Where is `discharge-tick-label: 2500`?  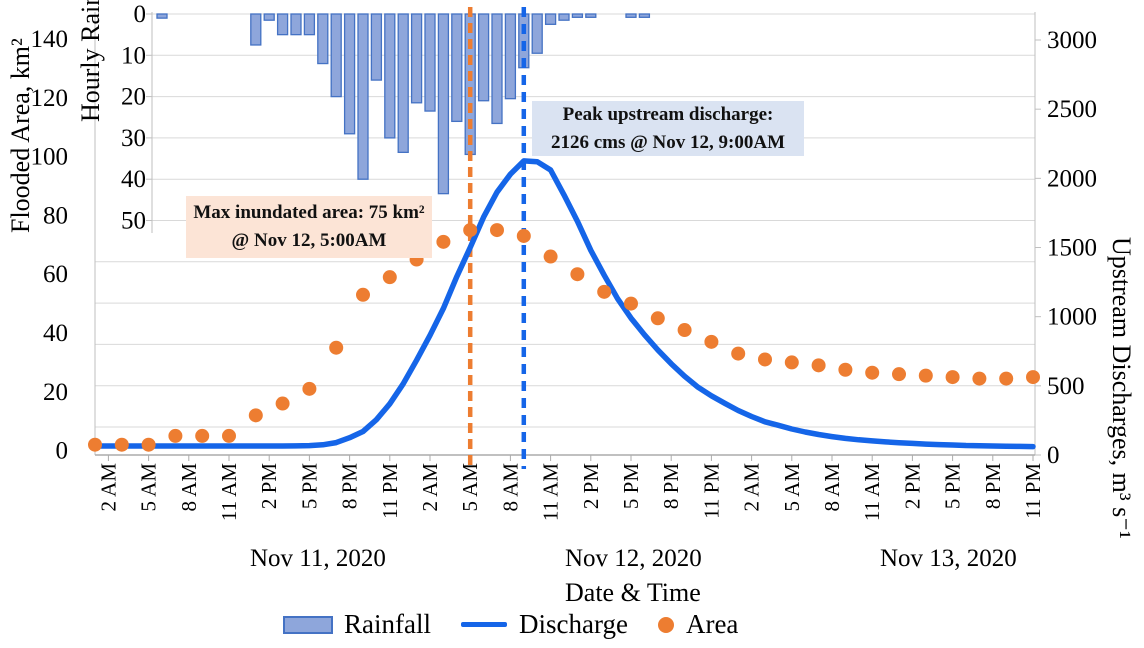
discharge-tick-label: 2500 is located at coordinates (1072, 109).